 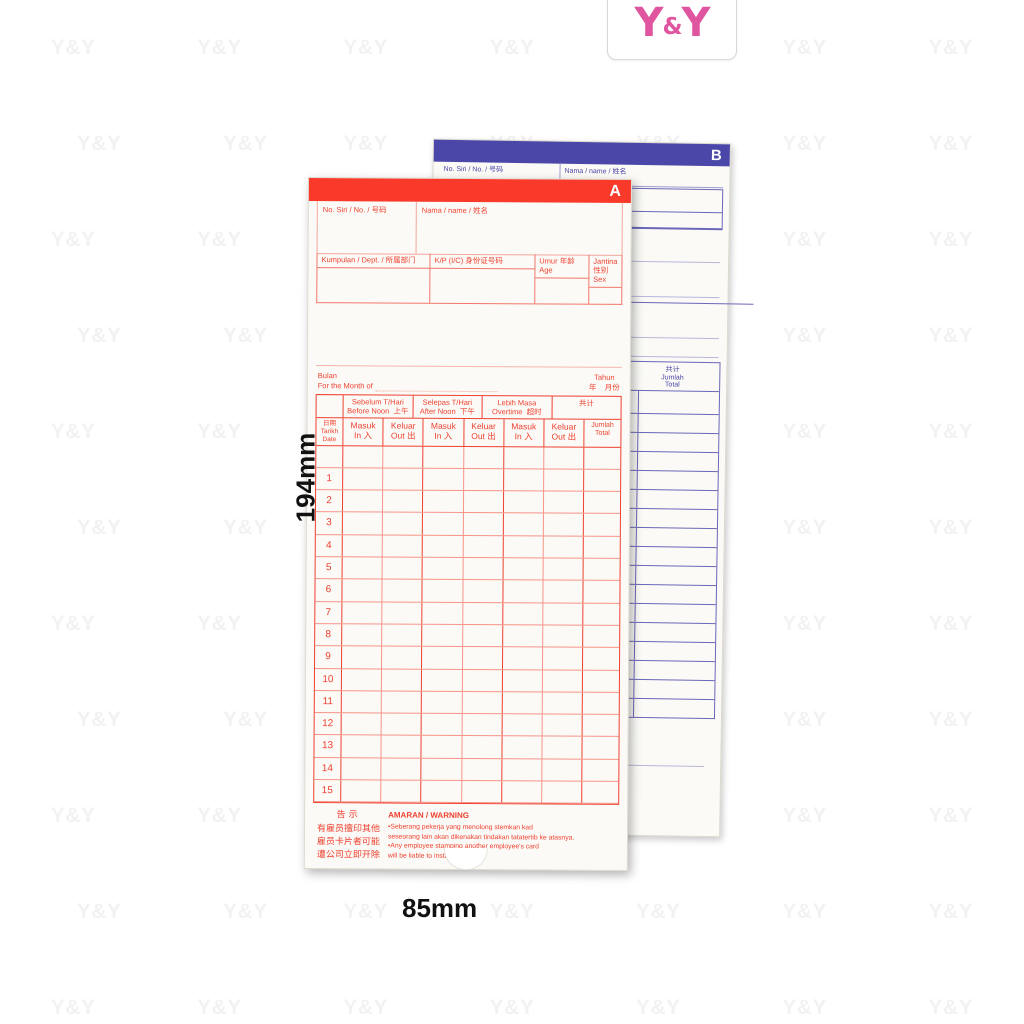 I want to click on table-row: 13, so click(x=466, y=747).